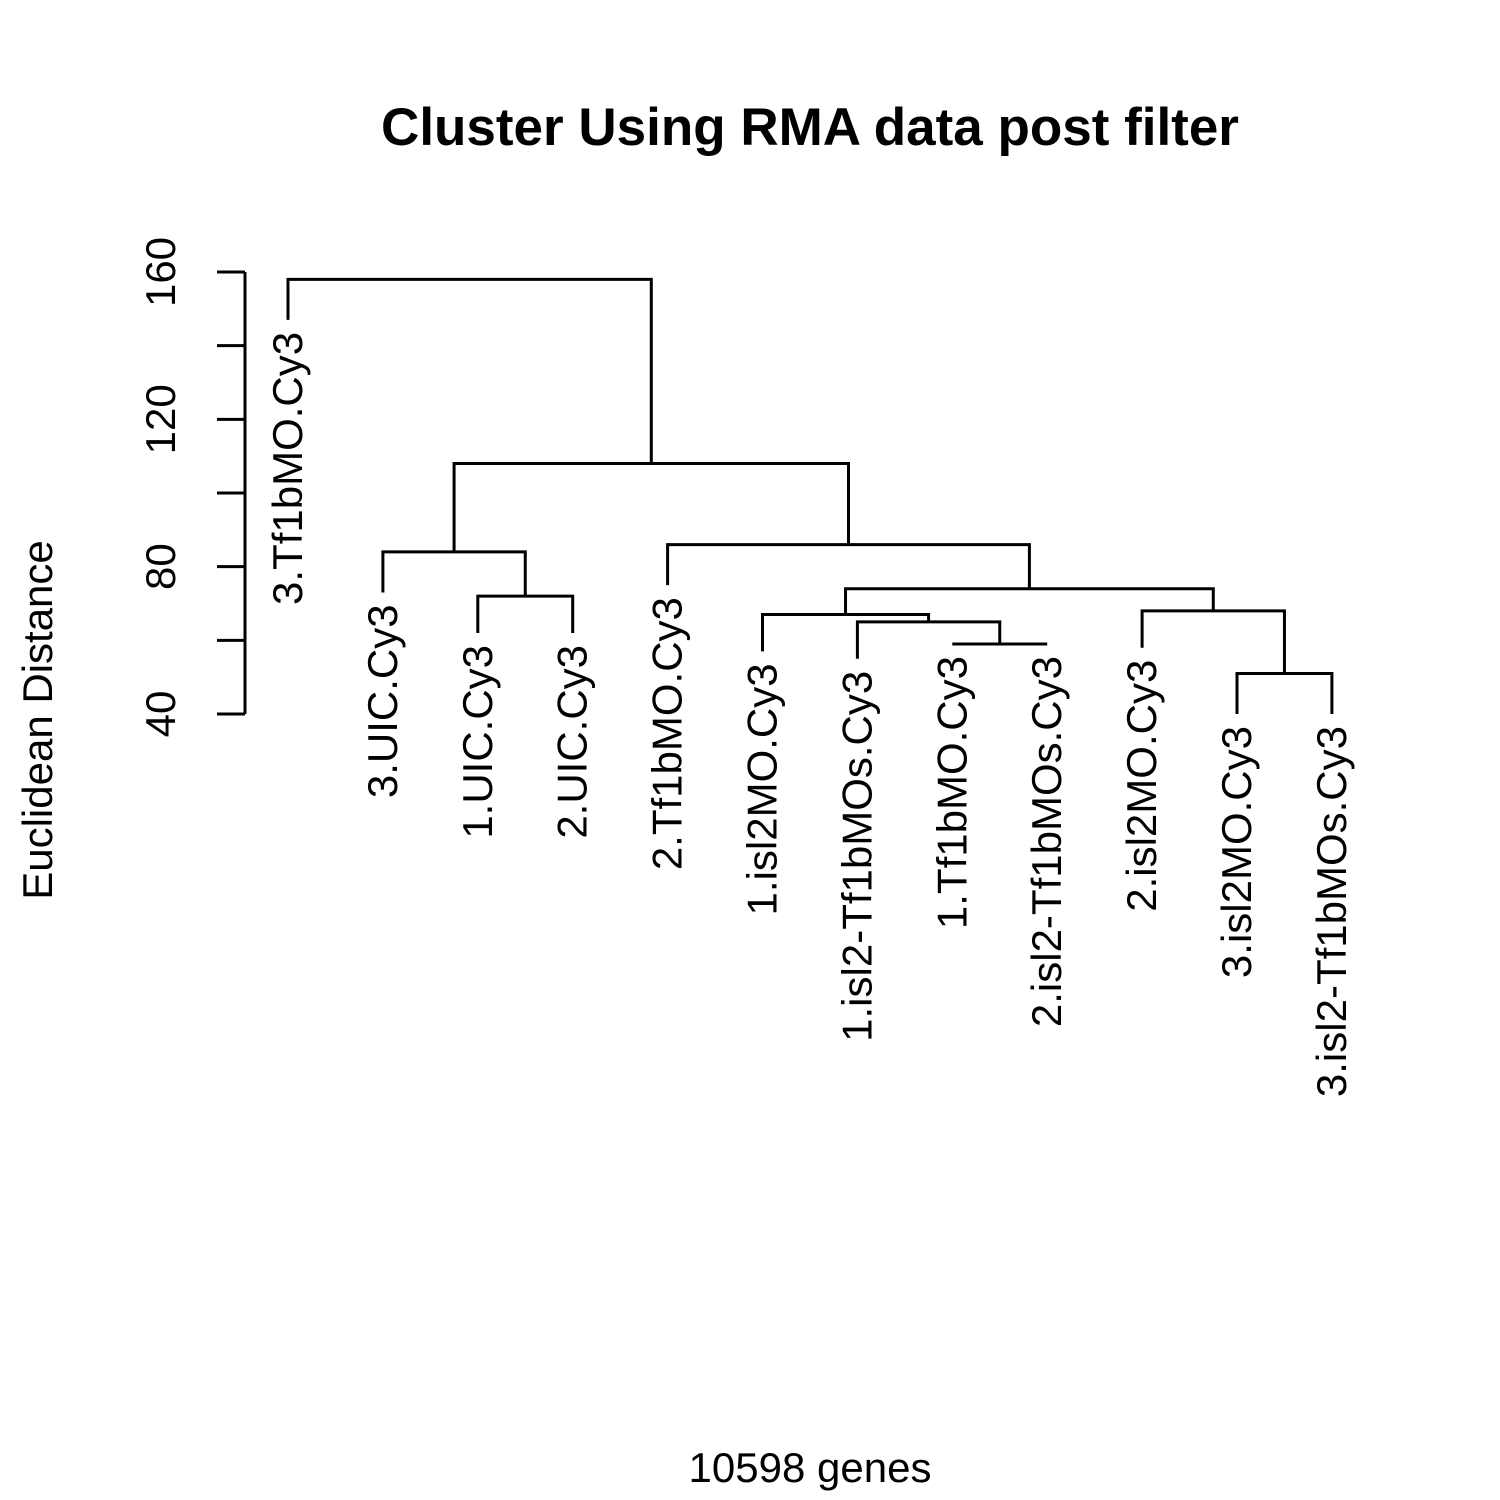 The width and height of the screenshot is (1500, 1500). What do you see at coordinates (667, 733) in the screenshot?
I see `leaf-label: 2.Tf1bMO.Cy3` at bounding box center [667, 733].